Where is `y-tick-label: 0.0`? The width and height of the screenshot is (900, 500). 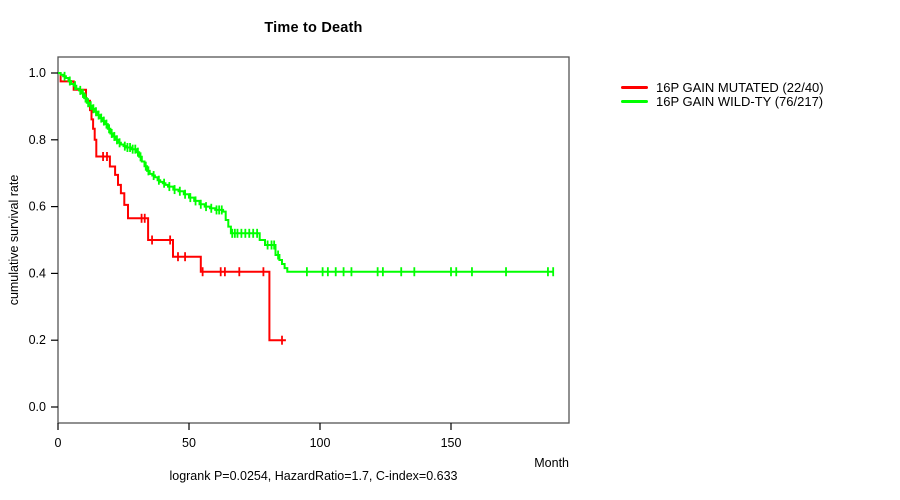 y-tick-label: 0.0 is located at coordinates (37, 407).